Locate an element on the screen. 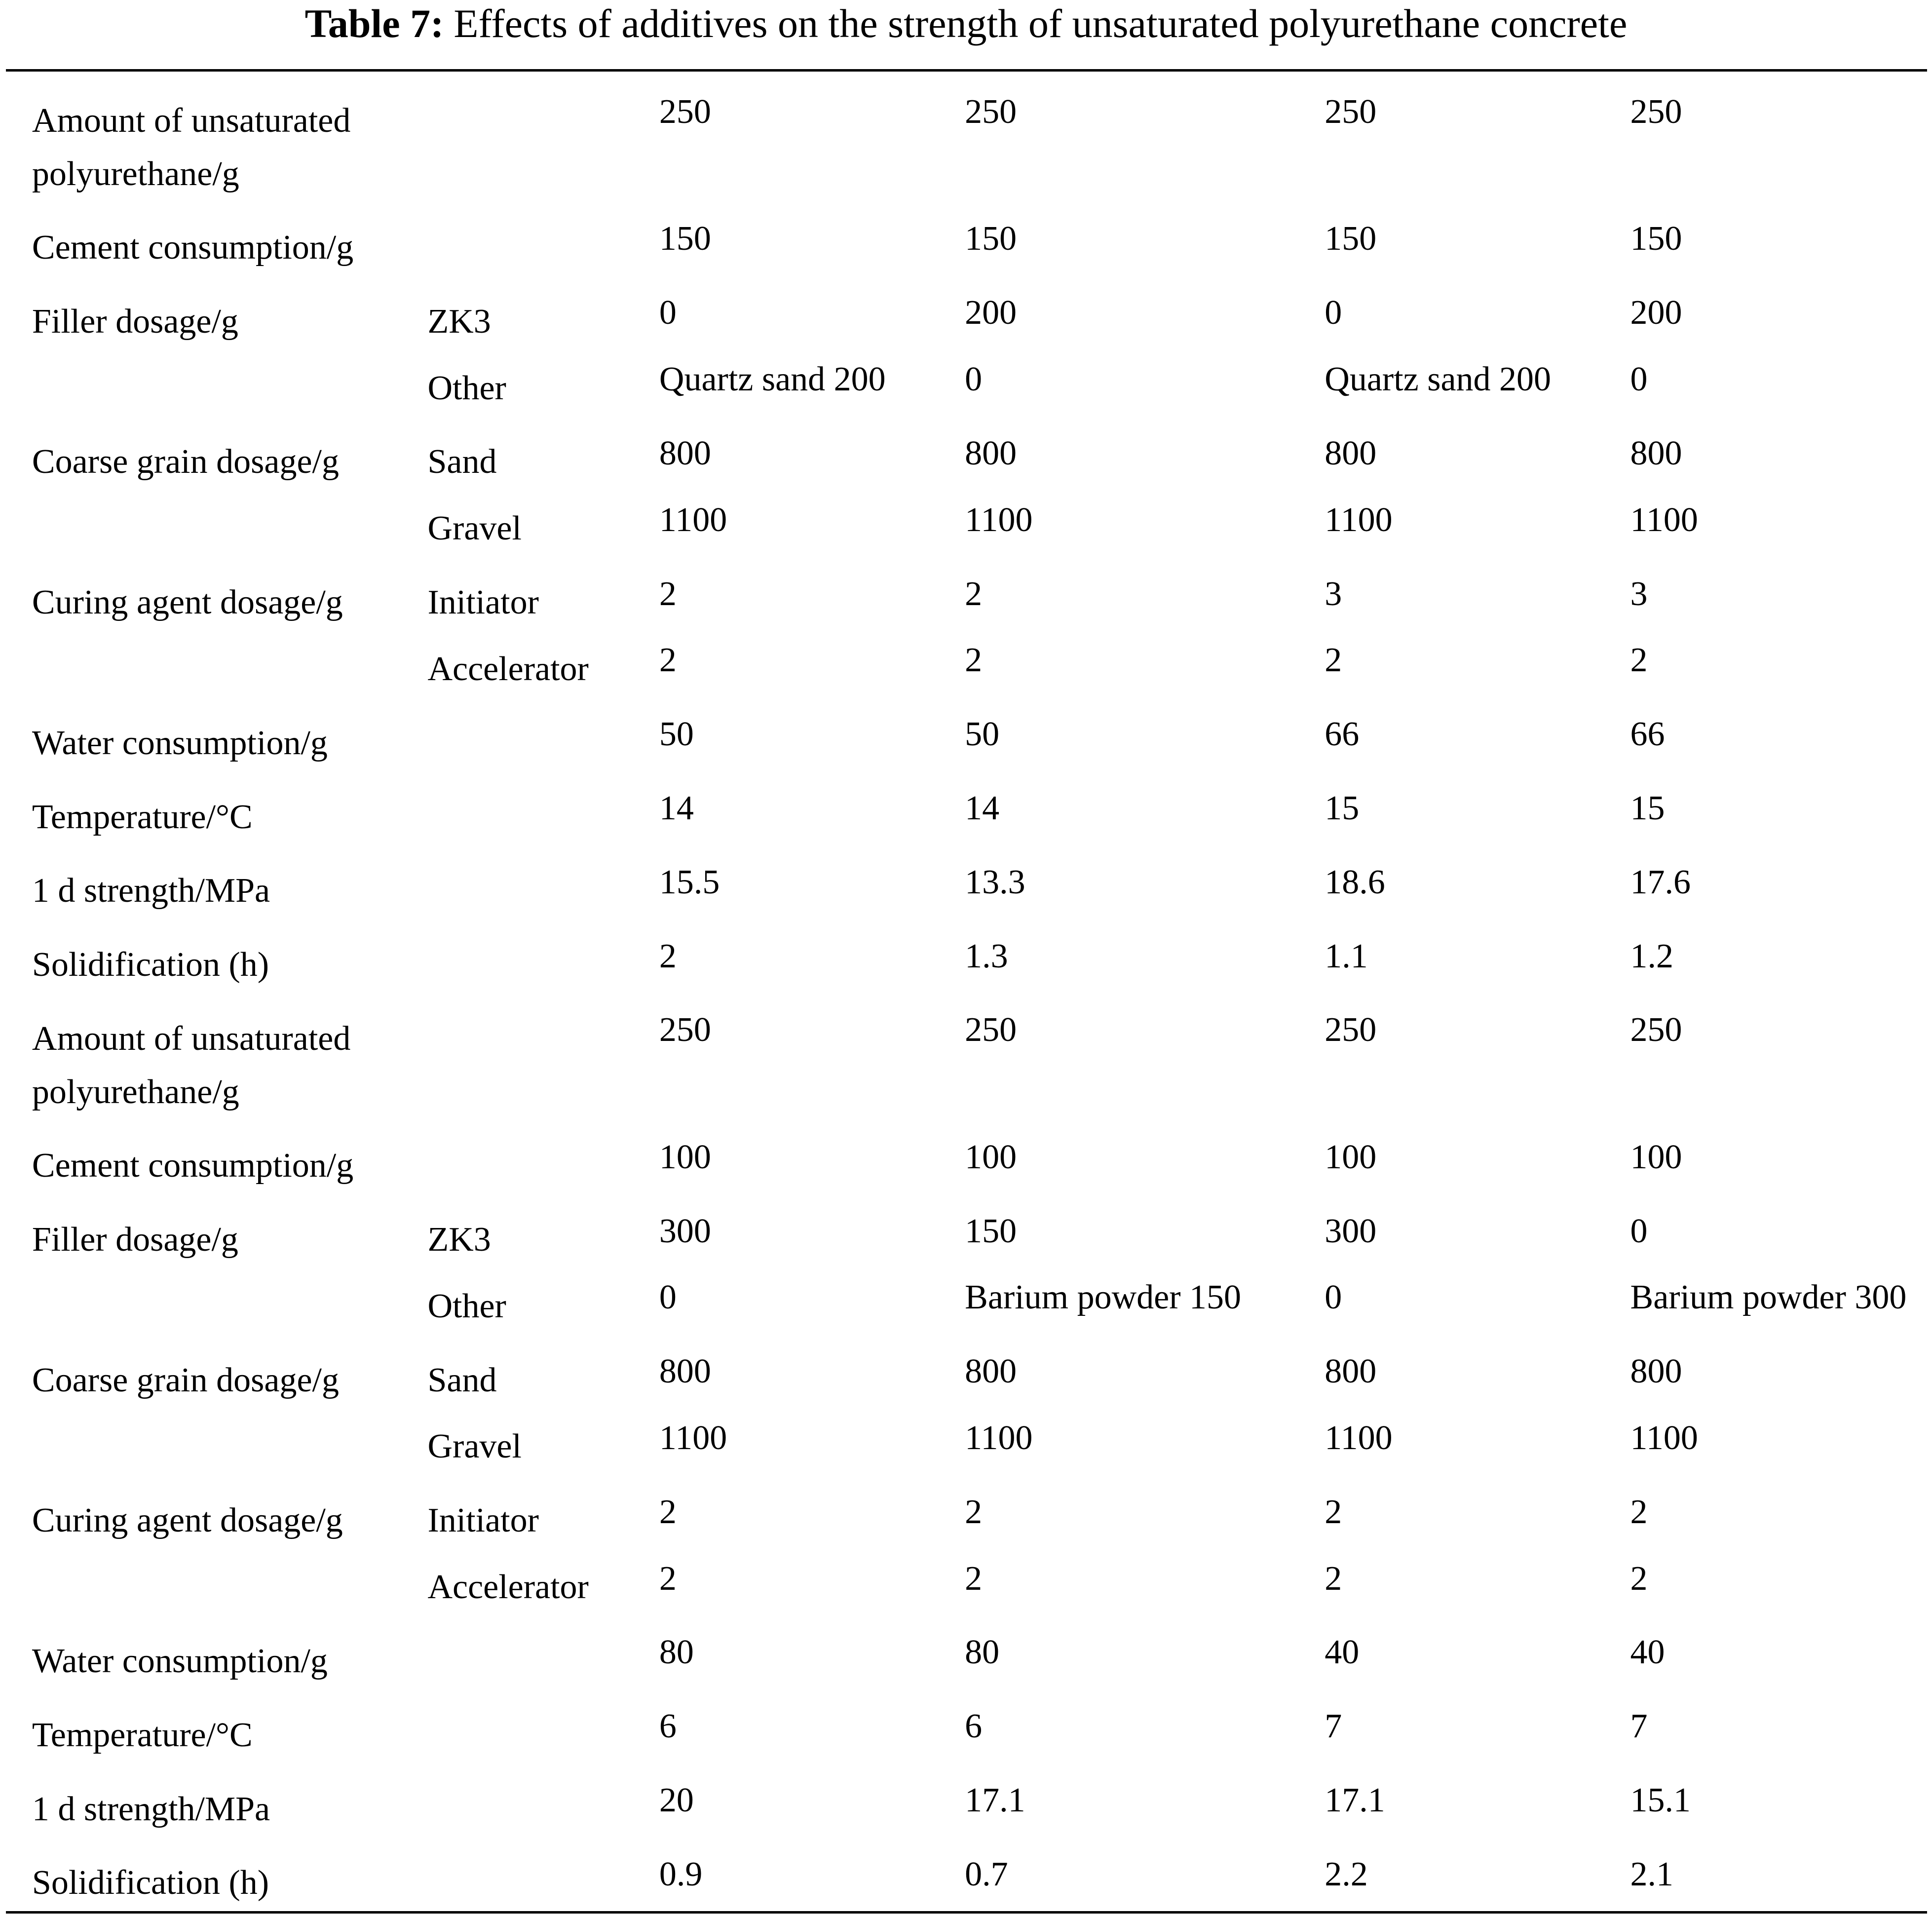  caption-label: Table 7: is located at coordinates (374, 24).